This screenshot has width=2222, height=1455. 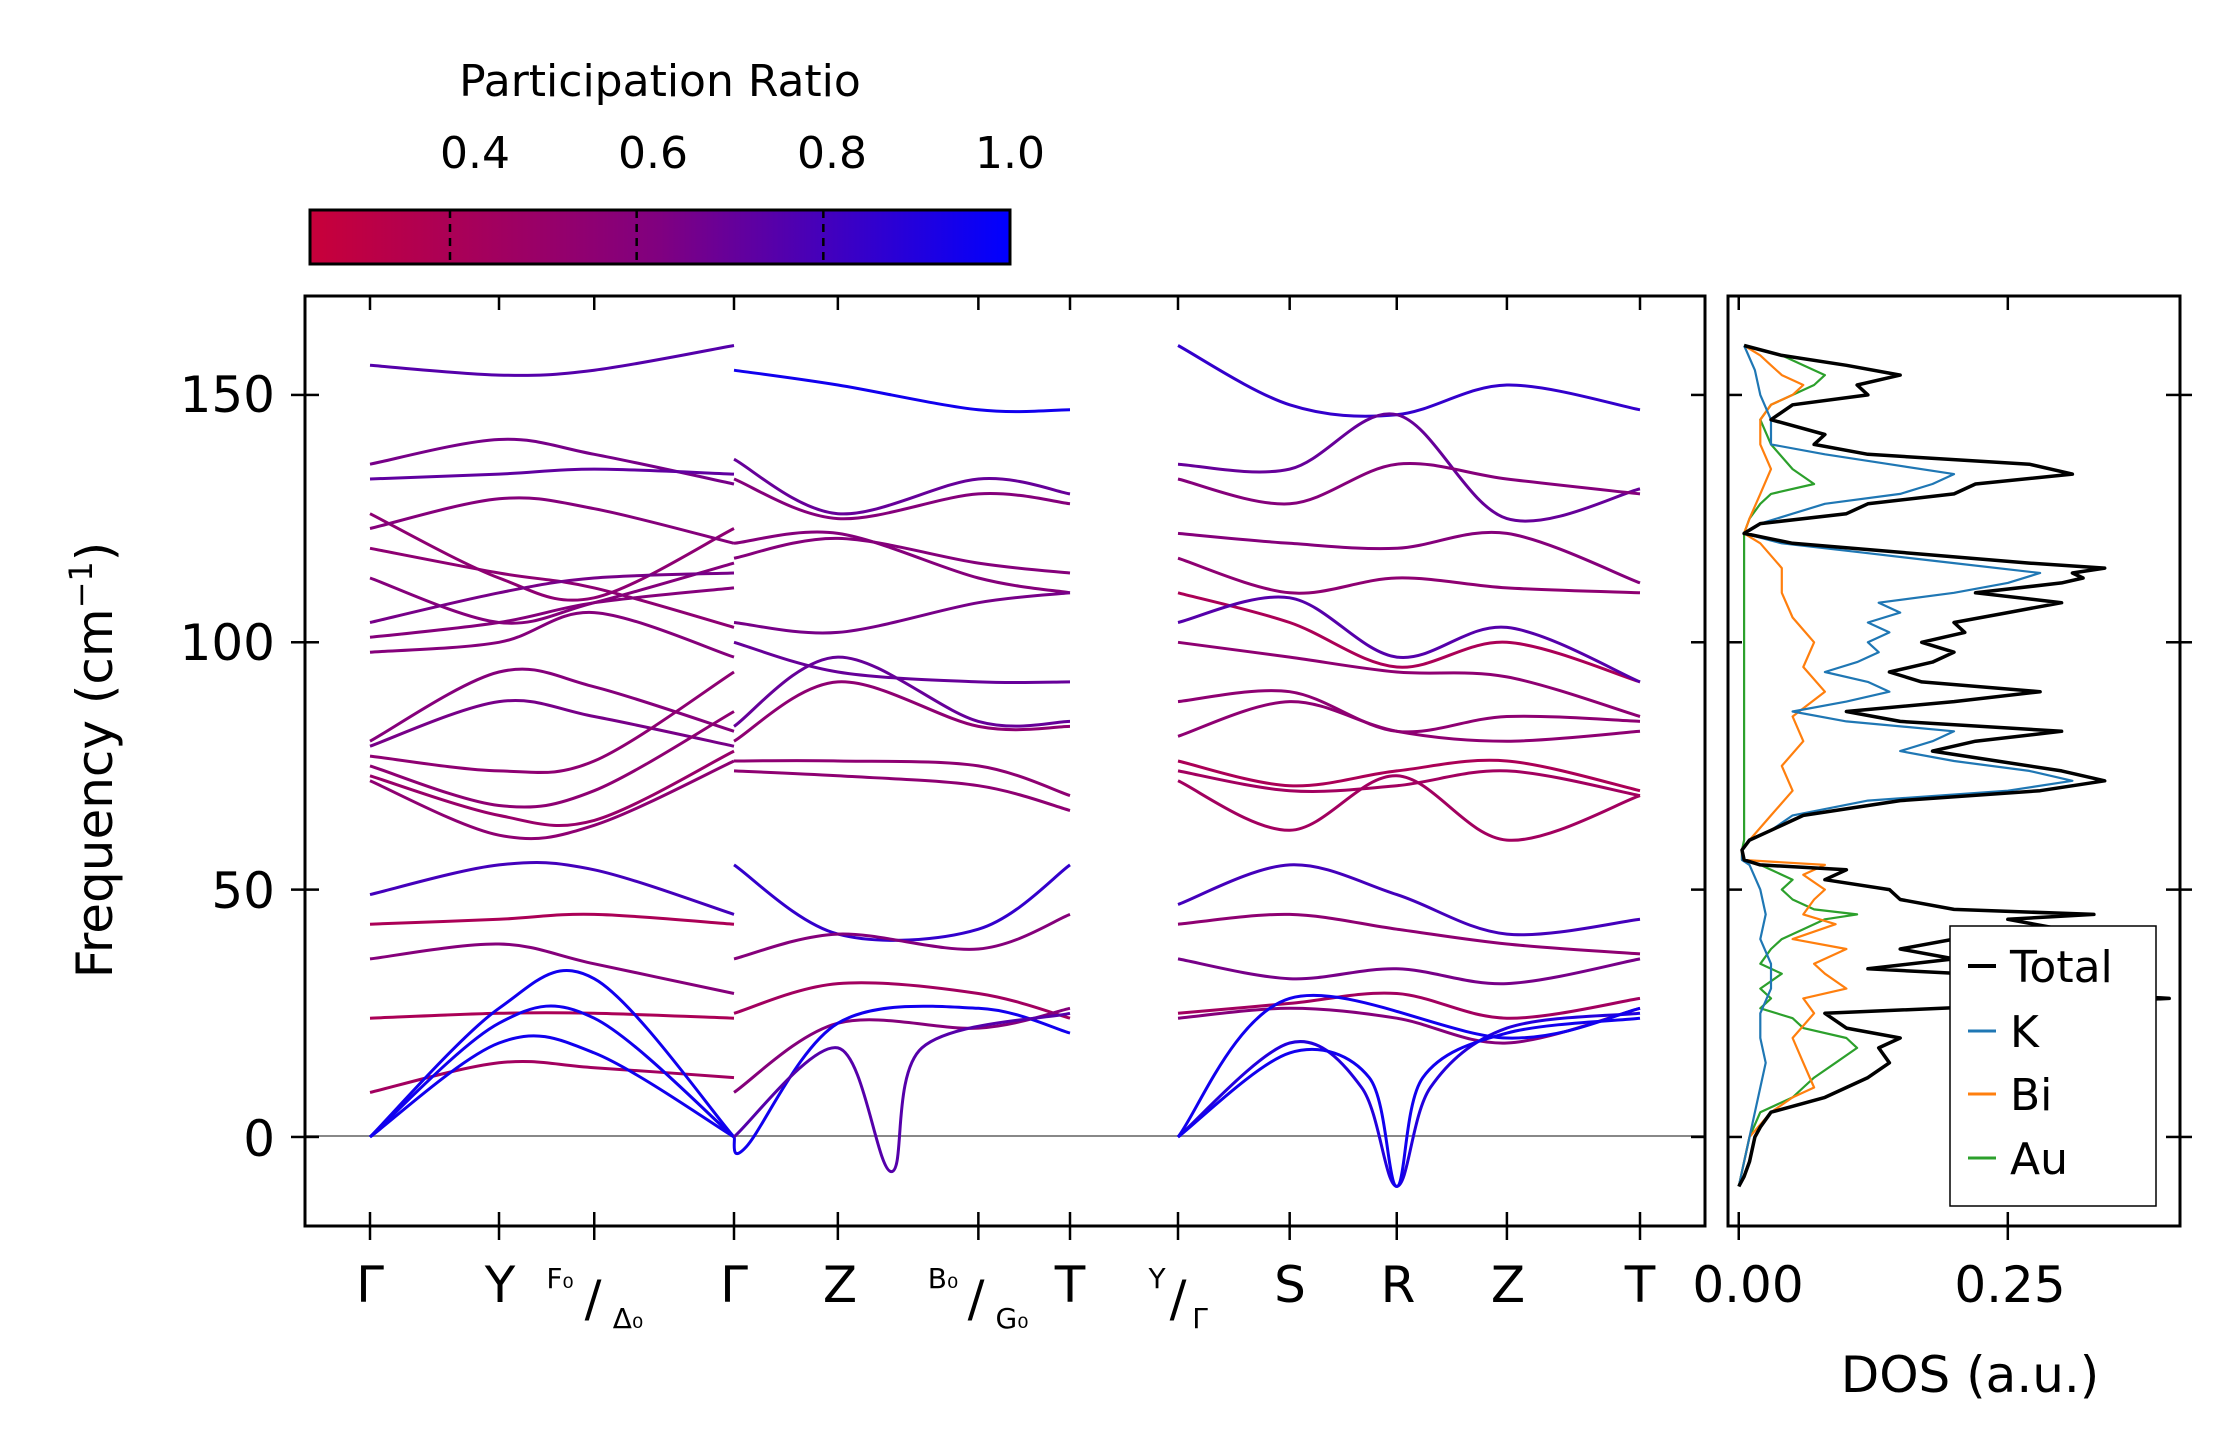 I want to click on x-tick-label: Y, so click(x=500, y=1285).